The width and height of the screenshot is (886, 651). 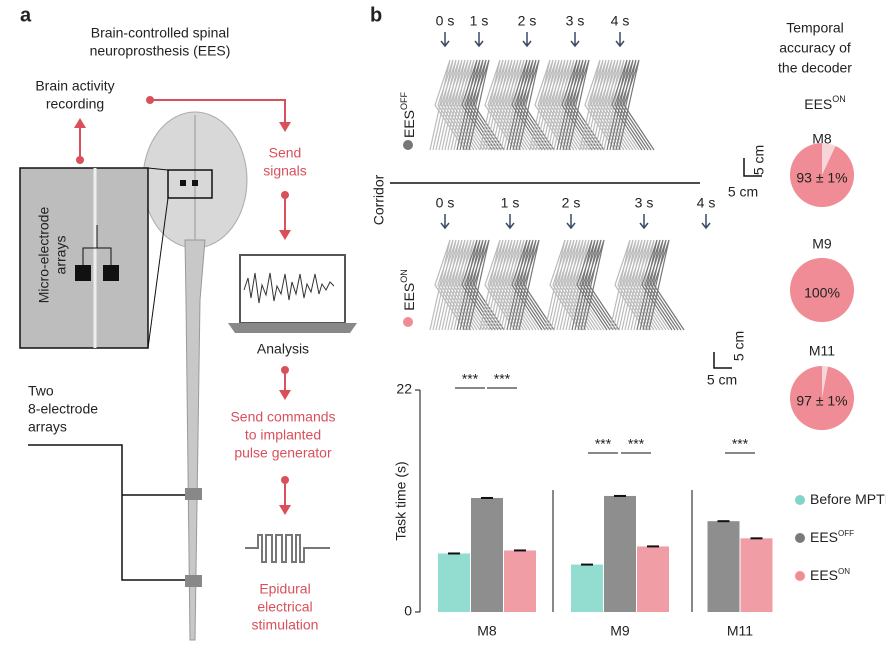 I want to click on label: Two, so click(x=41, y=391).